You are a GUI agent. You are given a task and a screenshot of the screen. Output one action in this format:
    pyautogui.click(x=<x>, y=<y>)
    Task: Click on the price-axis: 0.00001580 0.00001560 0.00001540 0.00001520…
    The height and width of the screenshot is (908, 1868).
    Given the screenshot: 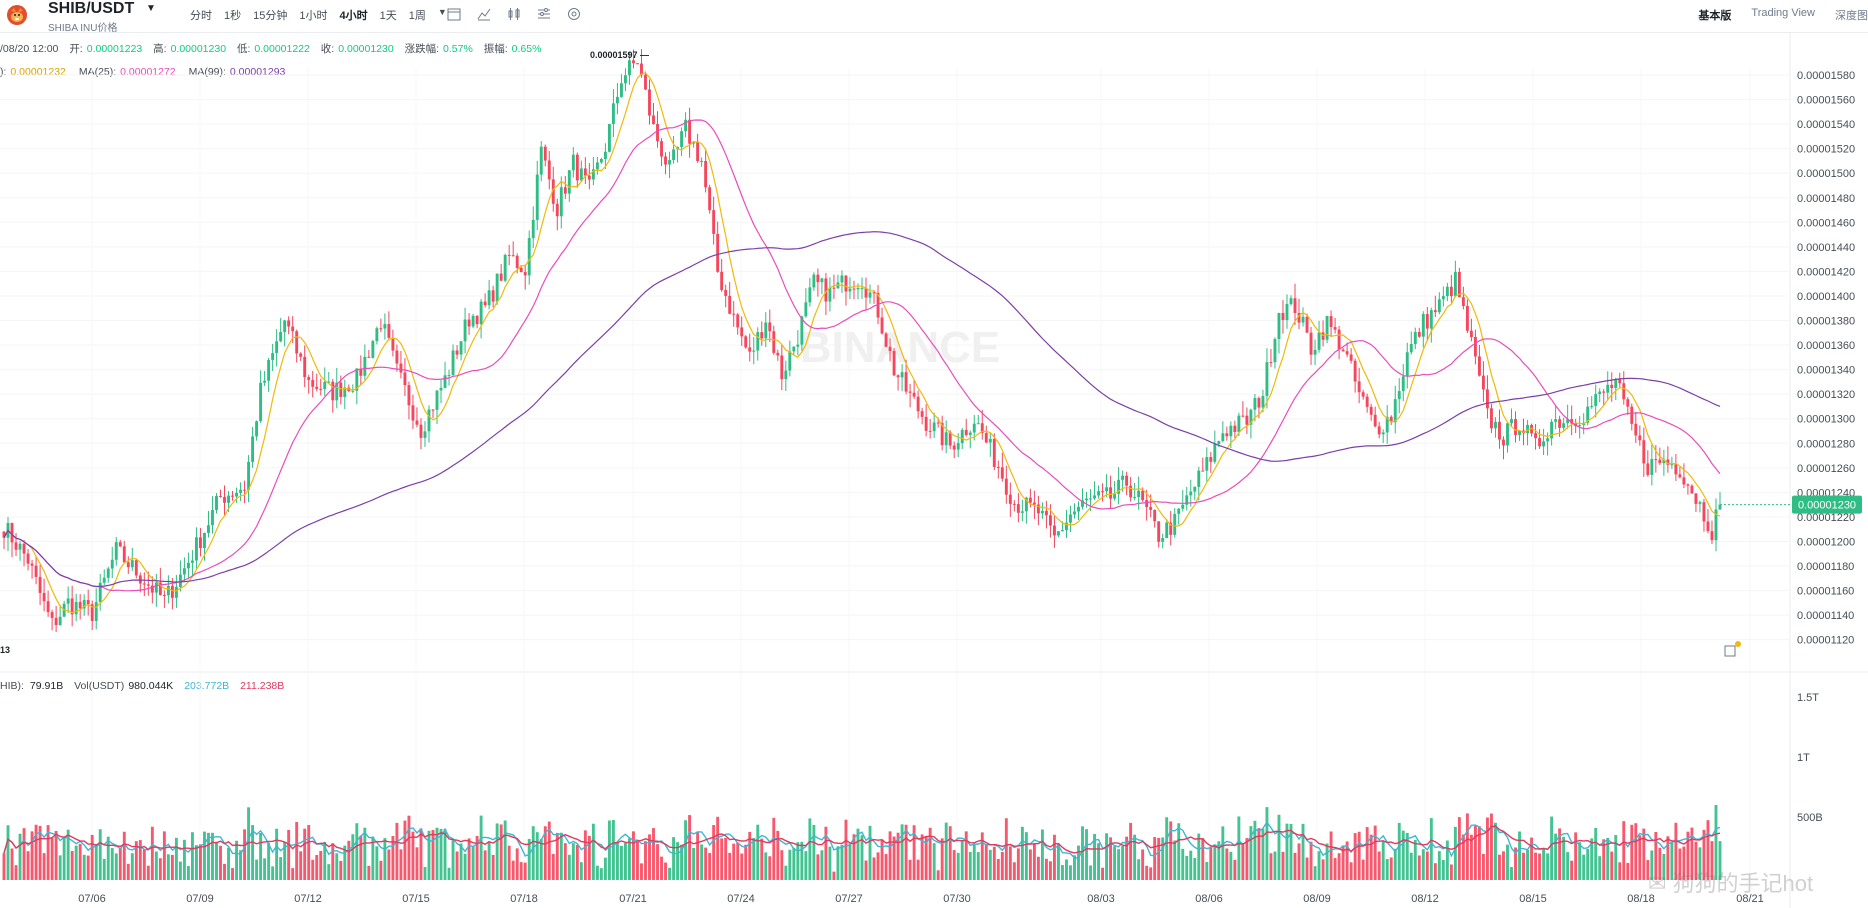 What is the action you would take?
    pyautogui.click(x=1826, y=447)
    